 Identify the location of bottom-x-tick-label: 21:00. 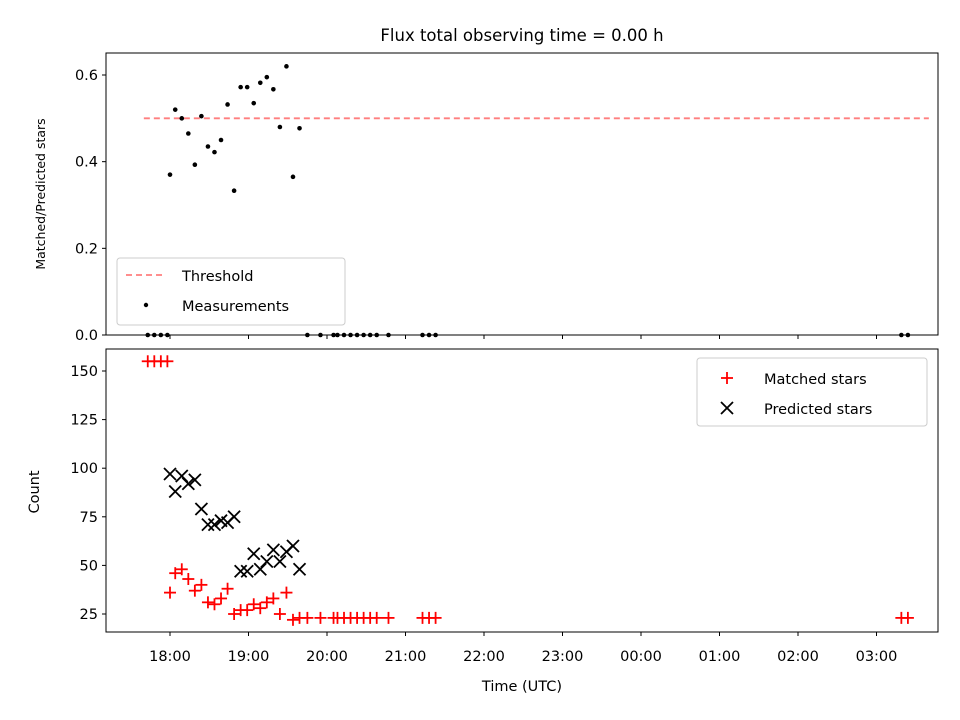
(406, 657).